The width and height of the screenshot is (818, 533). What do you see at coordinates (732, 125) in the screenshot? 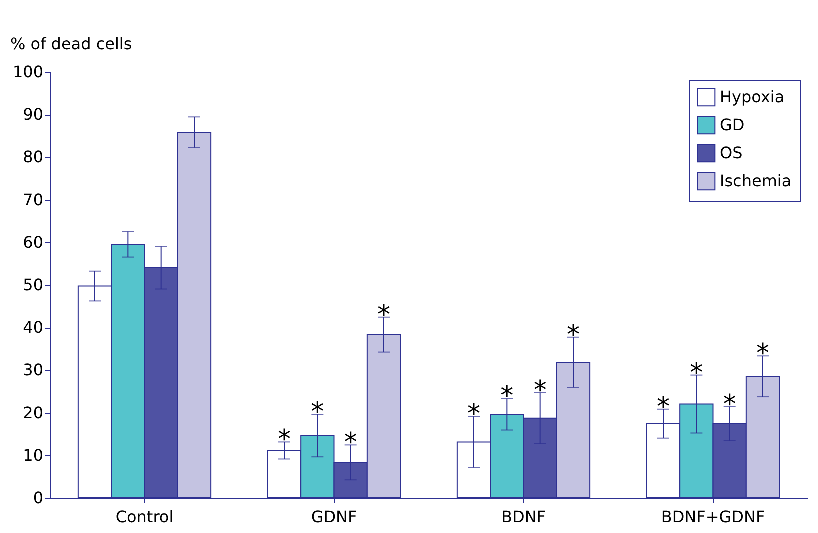
I see `legend-label: GD` at bounding box center [732, 125].